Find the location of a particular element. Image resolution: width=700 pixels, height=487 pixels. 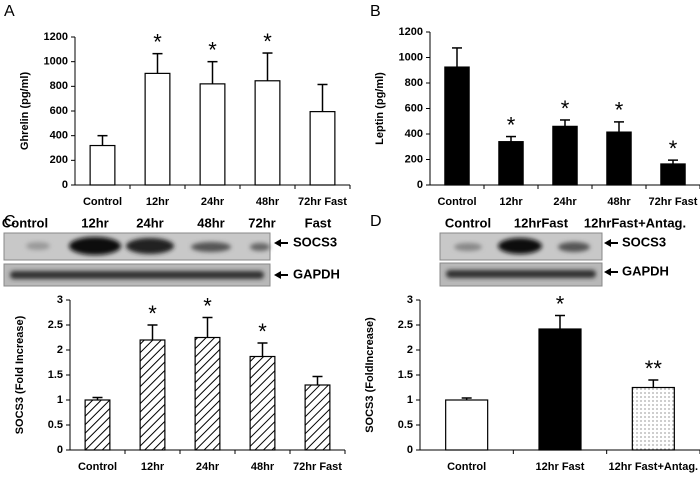

x-tick-label: Control is located at coordinates (97, 467).